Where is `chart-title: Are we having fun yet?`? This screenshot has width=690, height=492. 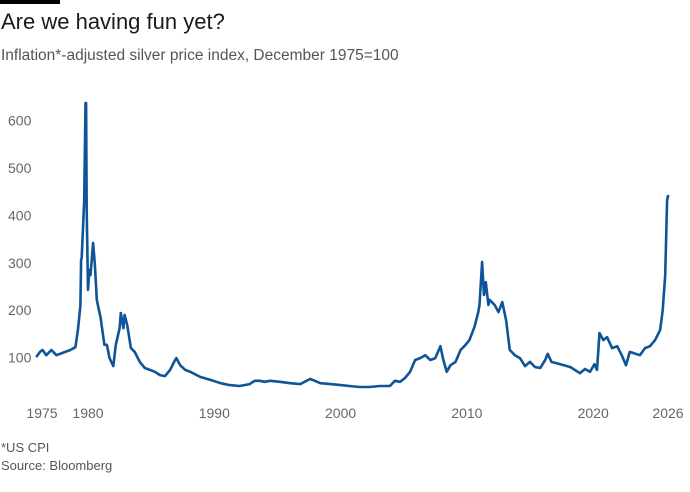 chart-title: Are we having fun yet? is located at coordinates (113, 21).